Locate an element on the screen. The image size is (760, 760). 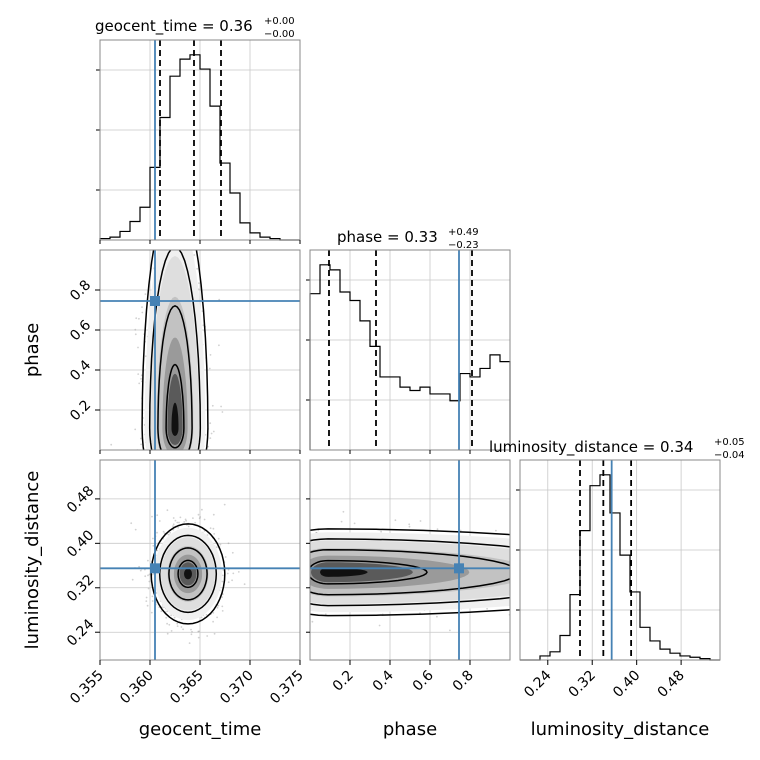
ytick-label-phase: 0.8 is located at coordinates (80, 290).